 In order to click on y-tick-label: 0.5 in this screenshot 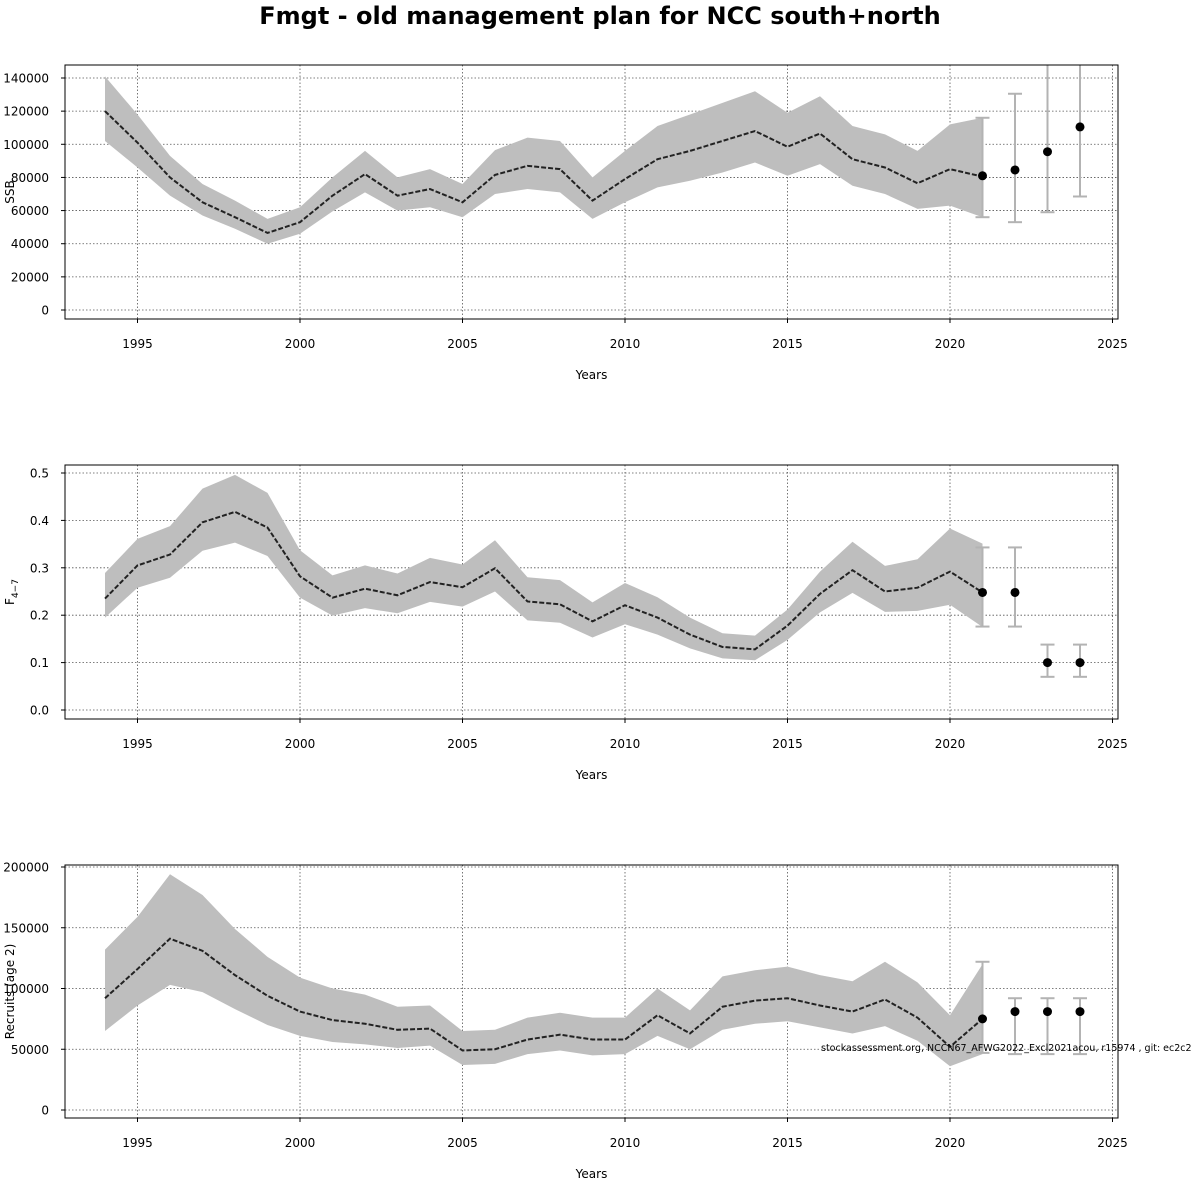, I will do `click(39, 474)`.